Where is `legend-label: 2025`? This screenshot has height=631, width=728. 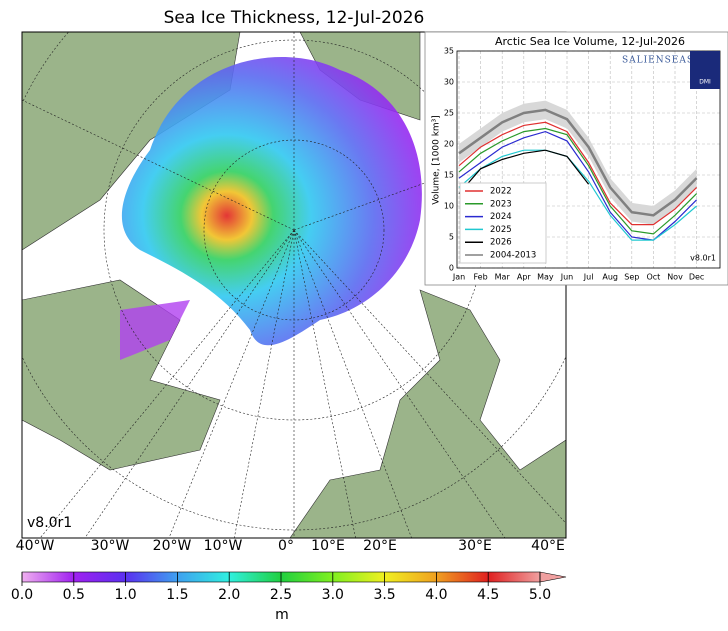 legend-label: 2025 is located at coordinates (501, 230).